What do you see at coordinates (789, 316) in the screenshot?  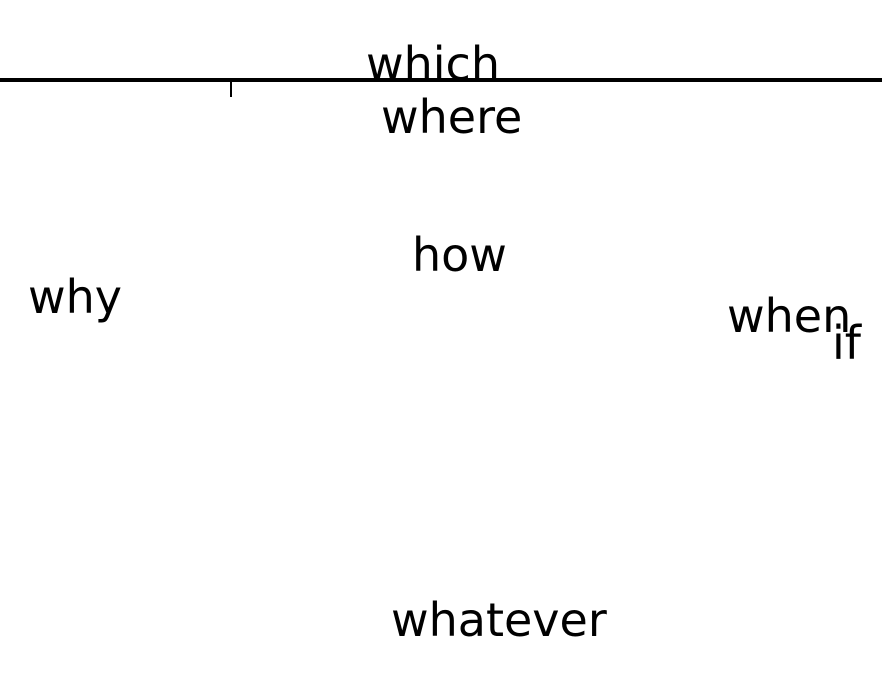 I see `word-when: when` at bounding box center [789, 316].